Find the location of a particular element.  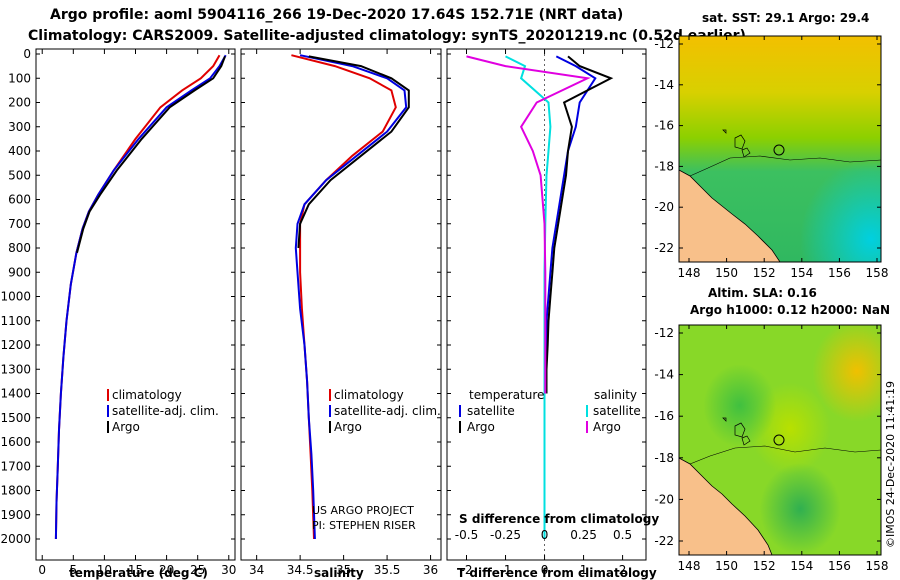

s-tick-label: 0.25 is located at coordinates (583, 535).